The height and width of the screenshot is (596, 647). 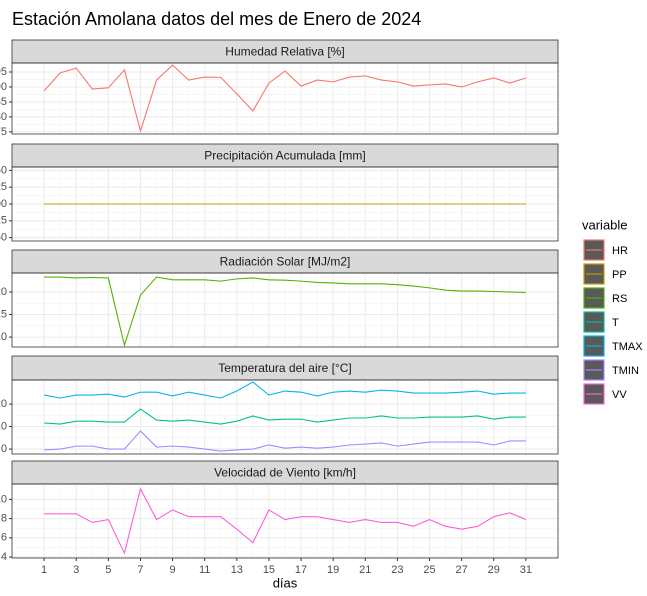 What do you see at coordinates (3, 187) in the screenshot?
I see `y-tick-label: 0.025` at bounding box center [3, 187].